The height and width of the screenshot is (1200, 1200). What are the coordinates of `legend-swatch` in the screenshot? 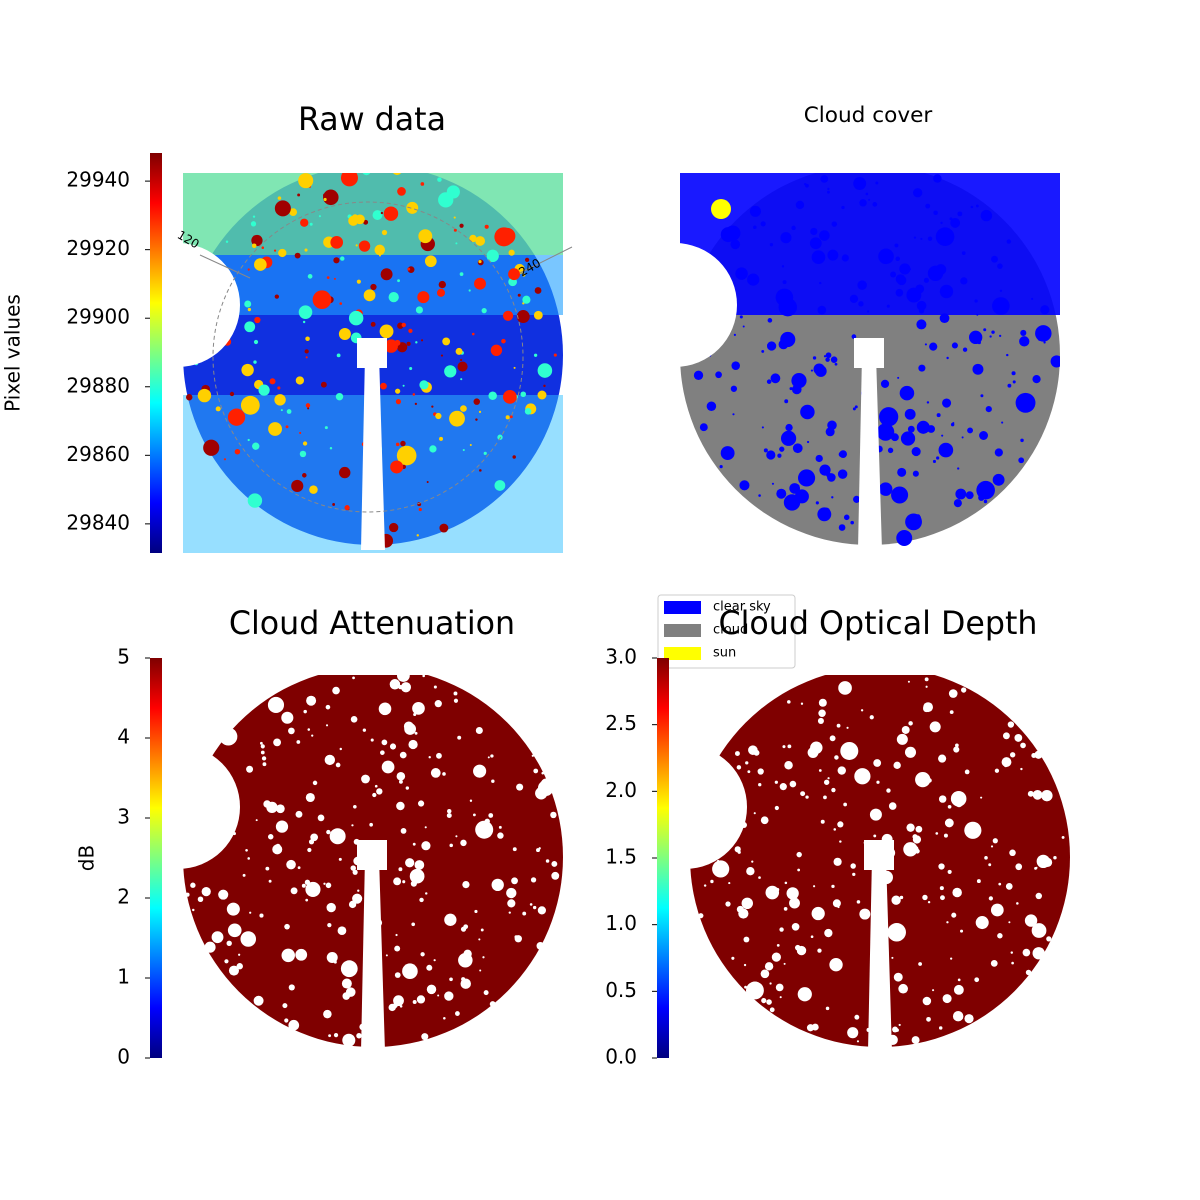 It's located at (682, 630).